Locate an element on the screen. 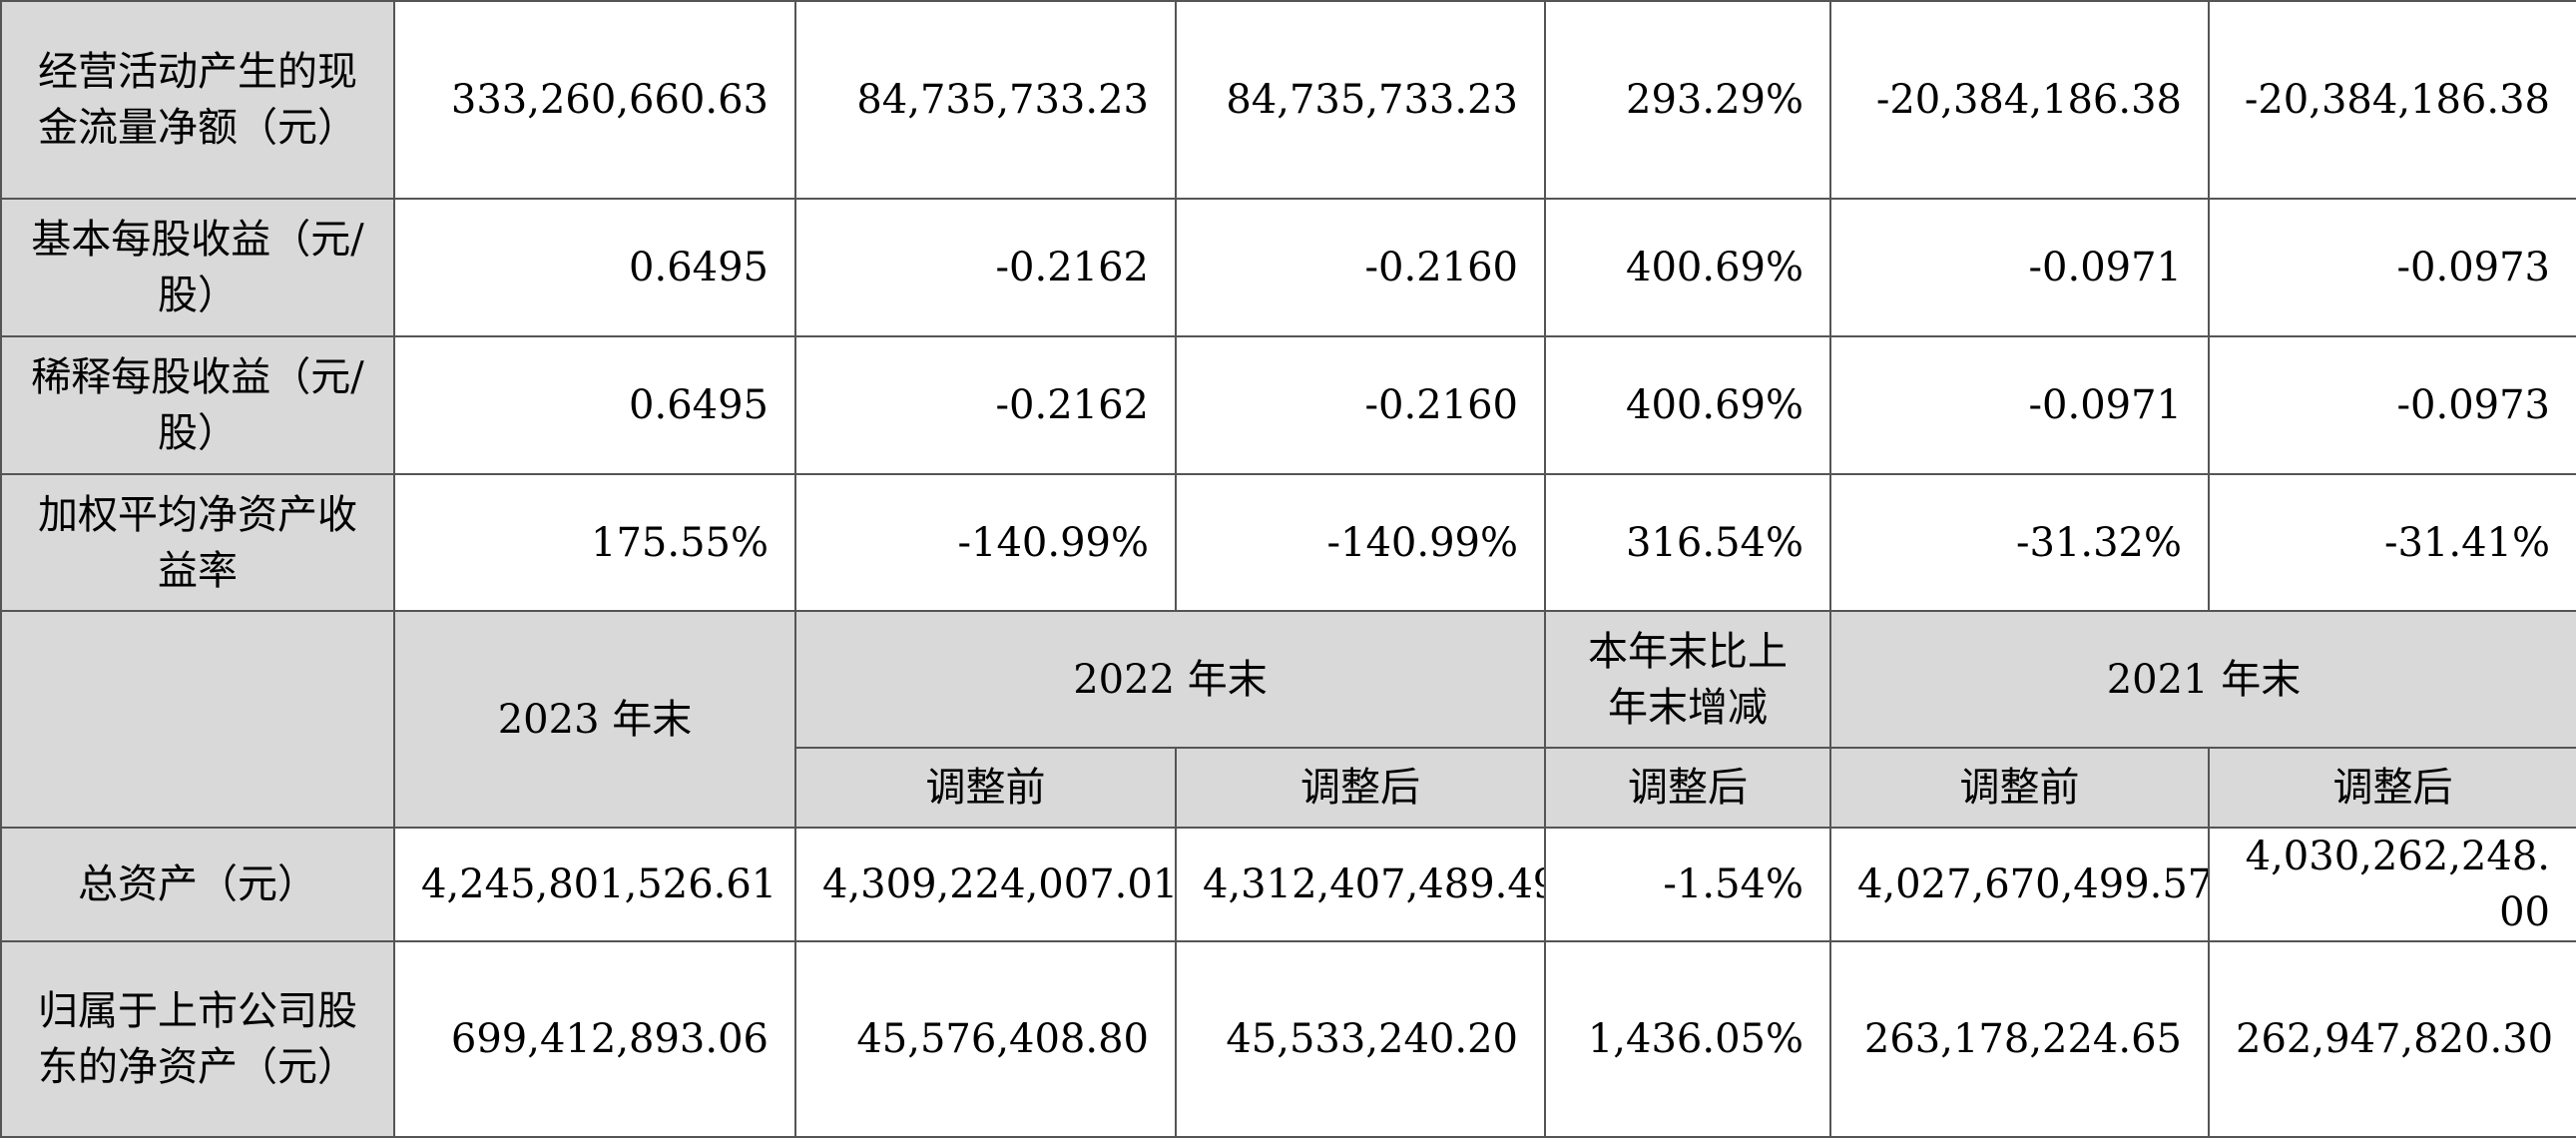 The height and width of the screenshot is (1138, 2576). value-cell: 263,178,224.65 is located at coordinates (2020, 1039).